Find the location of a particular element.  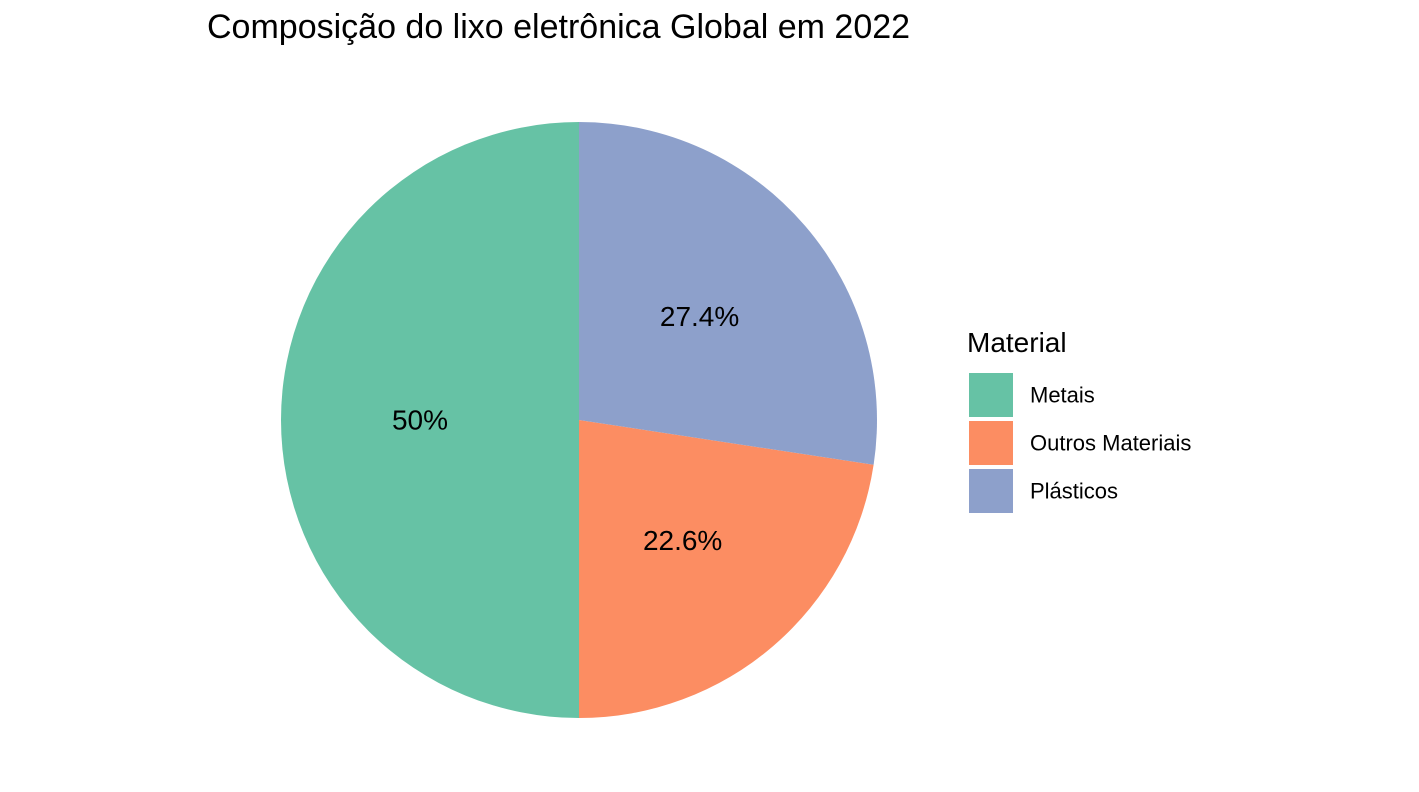

pie-slice-labels: 50% 22.6% 27.4% is located at coordinates (565, 428).